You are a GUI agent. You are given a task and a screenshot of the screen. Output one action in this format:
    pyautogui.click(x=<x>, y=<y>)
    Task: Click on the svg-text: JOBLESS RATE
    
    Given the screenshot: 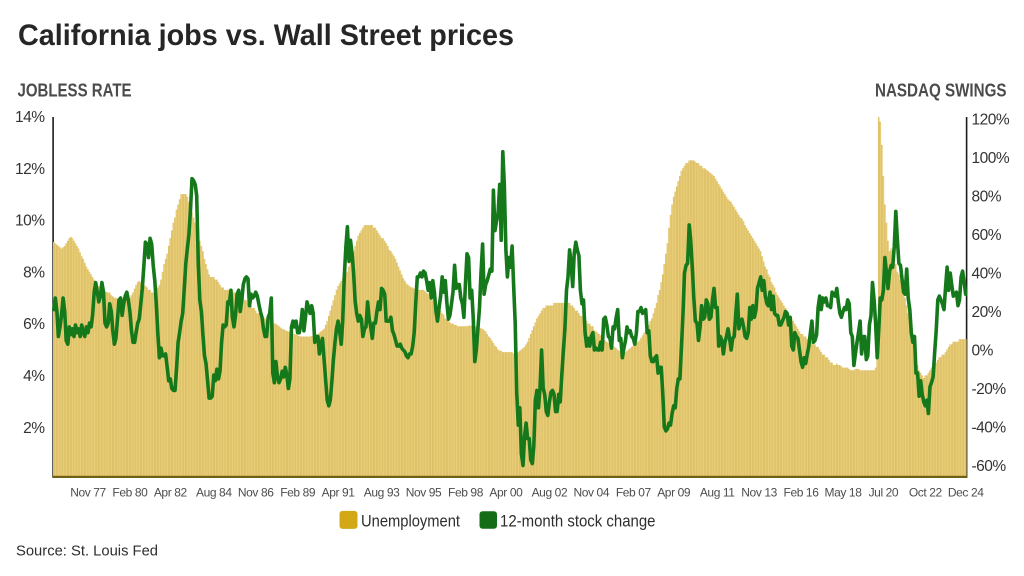 What is the action you would take?
    pyautogui.click(x=75, y=91)
    